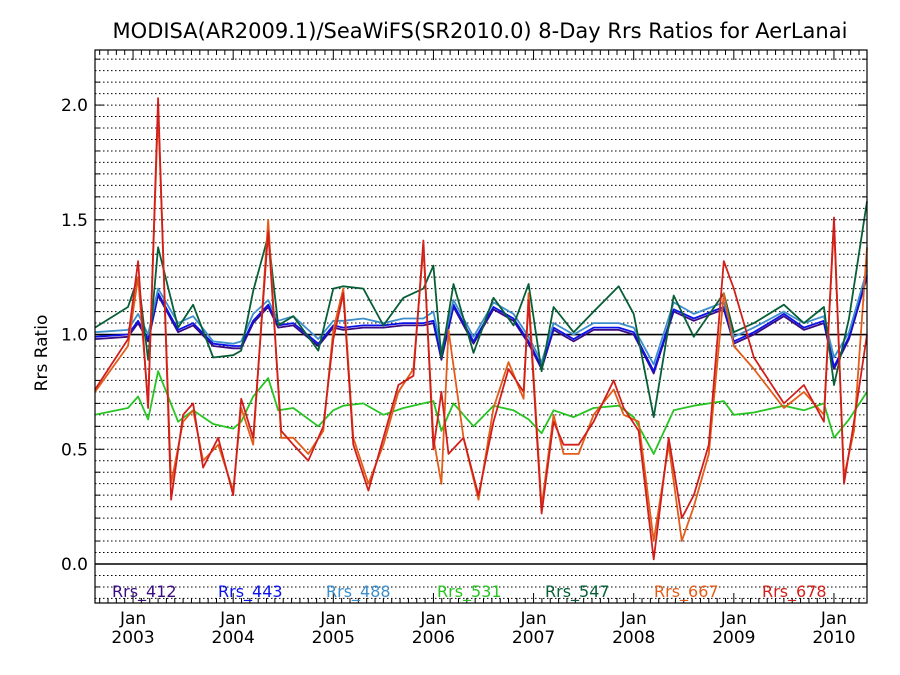 The width and height of the screenshot is (900, 675). What do you see at coordinates (233, 638) in the screenshot?
I see `x-tick-label-year: 2004` at bounding box center [233, 638].